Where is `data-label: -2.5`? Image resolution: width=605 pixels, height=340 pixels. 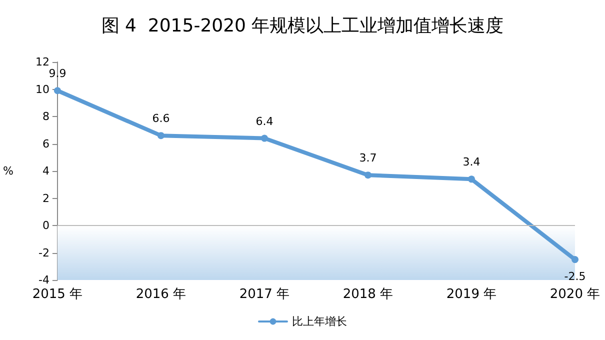 data-label: -2.5 is located at coordinates (575, 277).